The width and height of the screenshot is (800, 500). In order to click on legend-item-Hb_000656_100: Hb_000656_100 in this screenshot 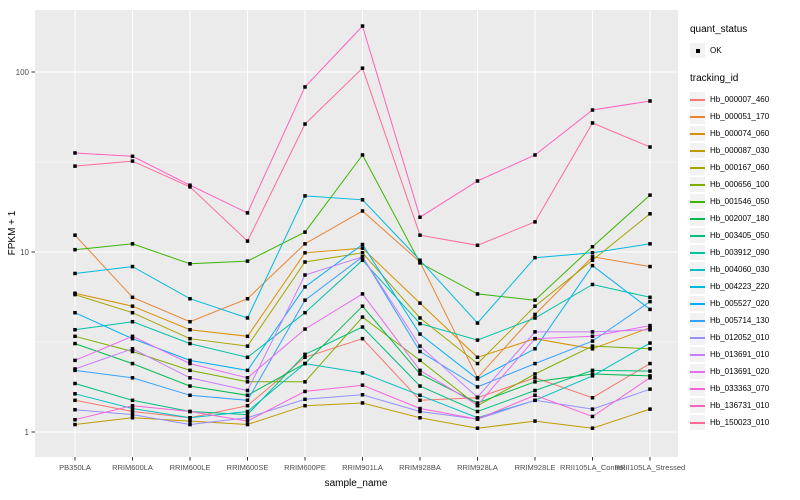, I will do `click(744, 184)`.